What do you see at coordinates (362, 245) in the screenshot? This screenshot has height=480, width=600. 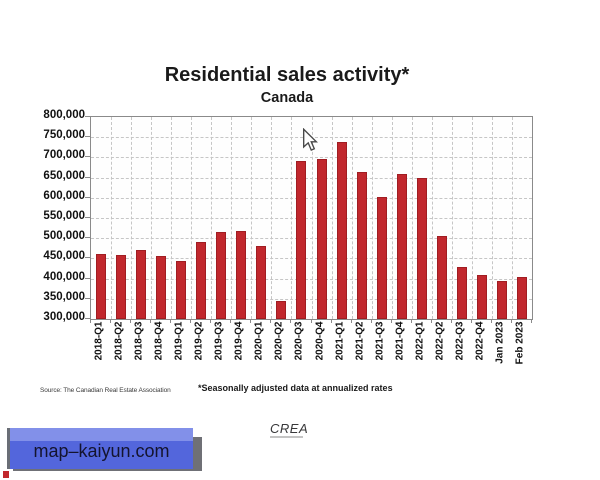 I see `bar-2021-Q2` at bounding box center [362, 245].